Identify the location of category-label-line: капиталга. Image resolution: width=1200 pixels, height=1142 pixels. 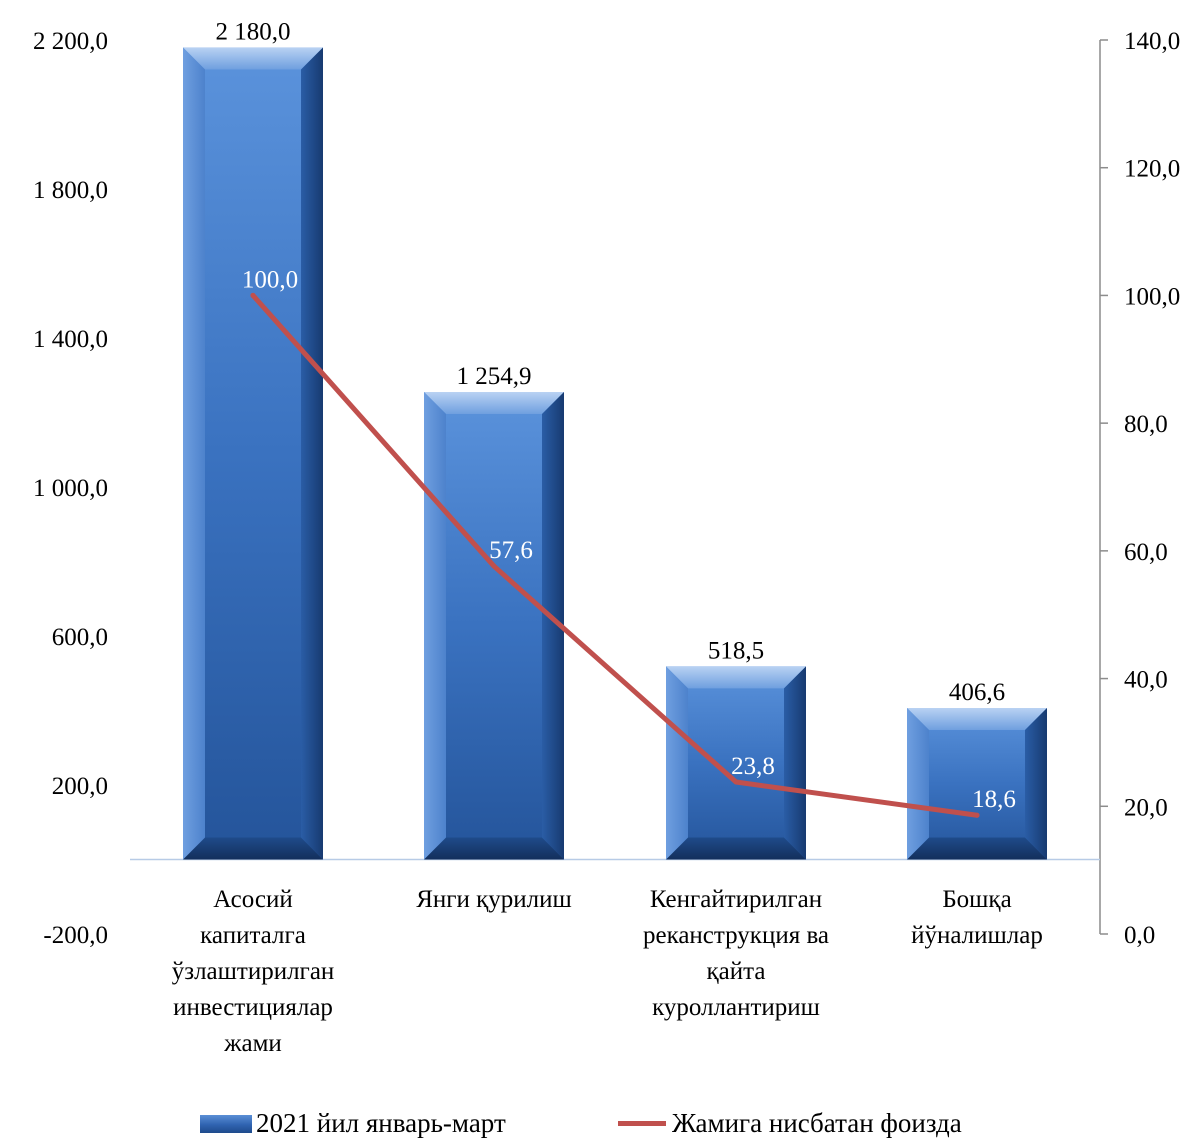
(253, 935).